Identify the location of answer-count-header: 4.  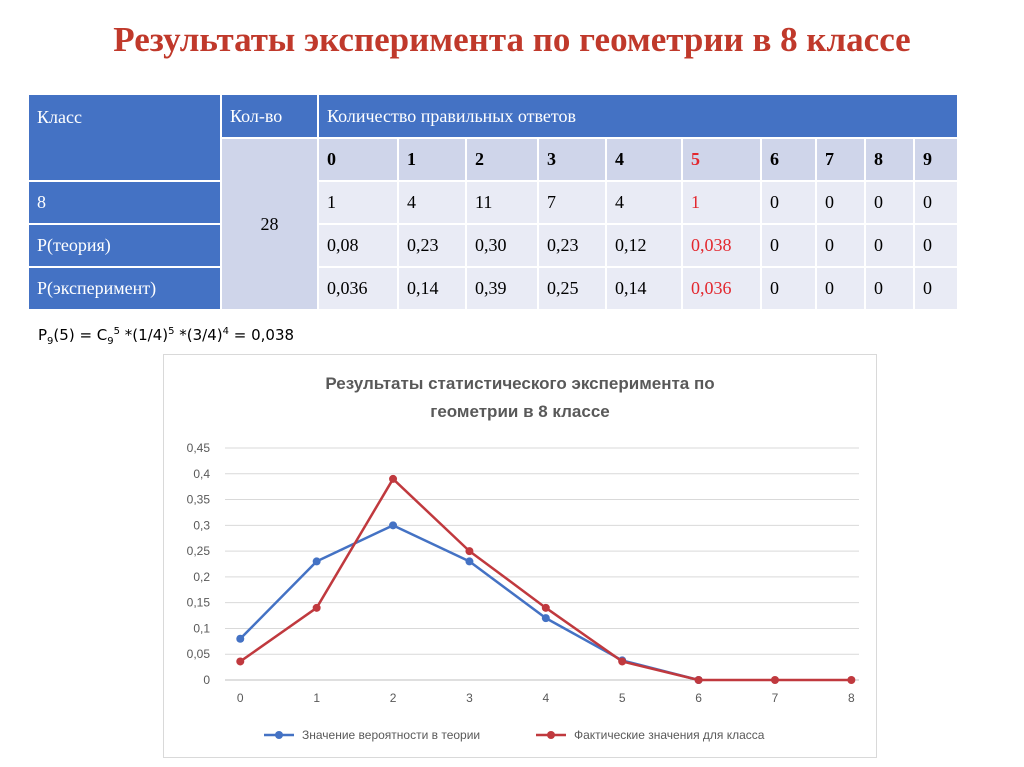
(644, 159).